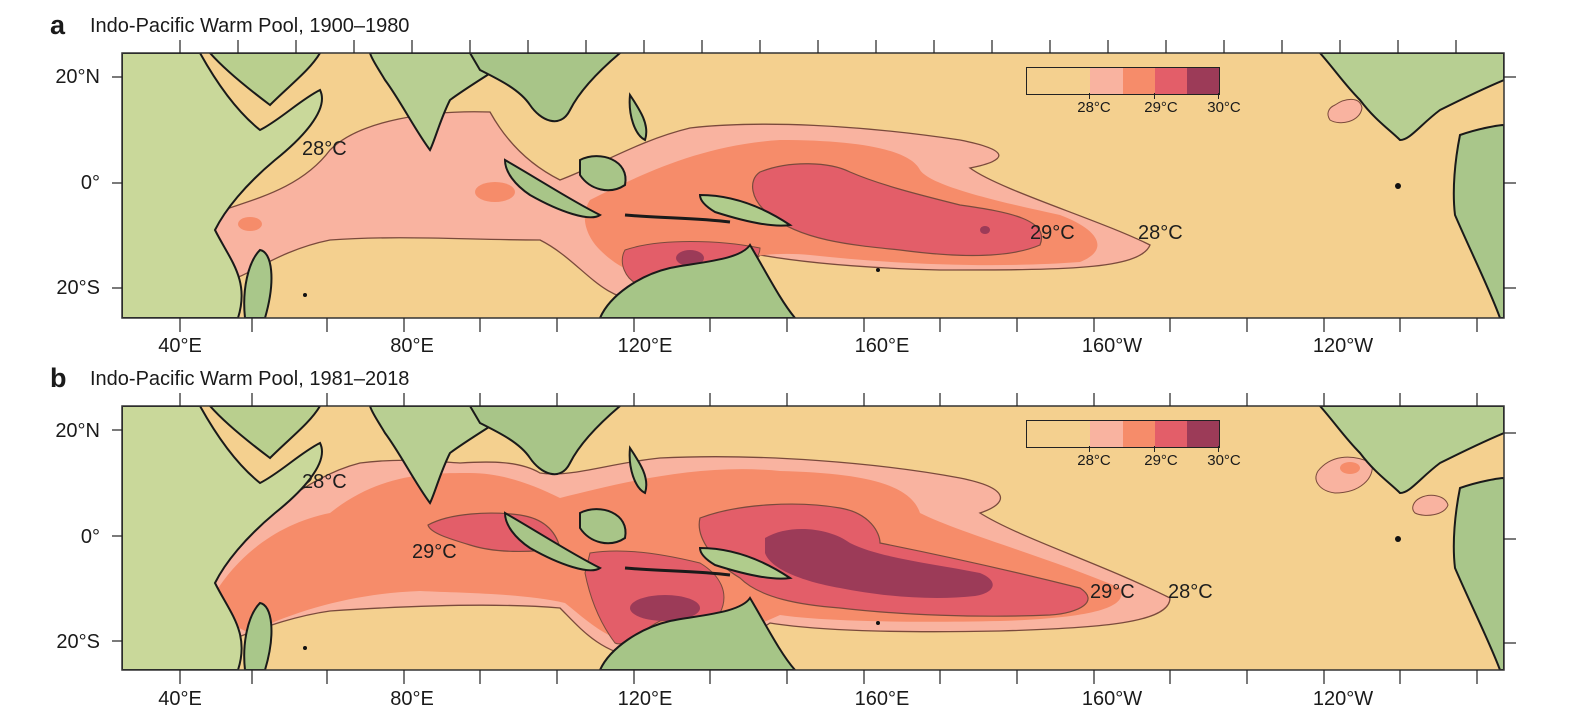 The image size is (1575, 723). What do you see at coordinates (222, 185) in the screenshot?
I see `land-africa` at bounding box center [222, 185].